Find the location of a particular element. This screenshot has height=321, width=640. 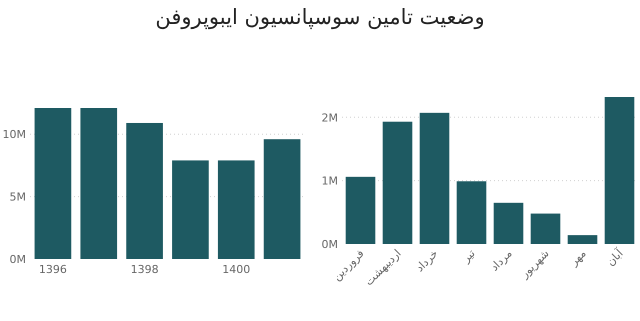

x-tick-label: شهریور is located at coordinates (534, 264).